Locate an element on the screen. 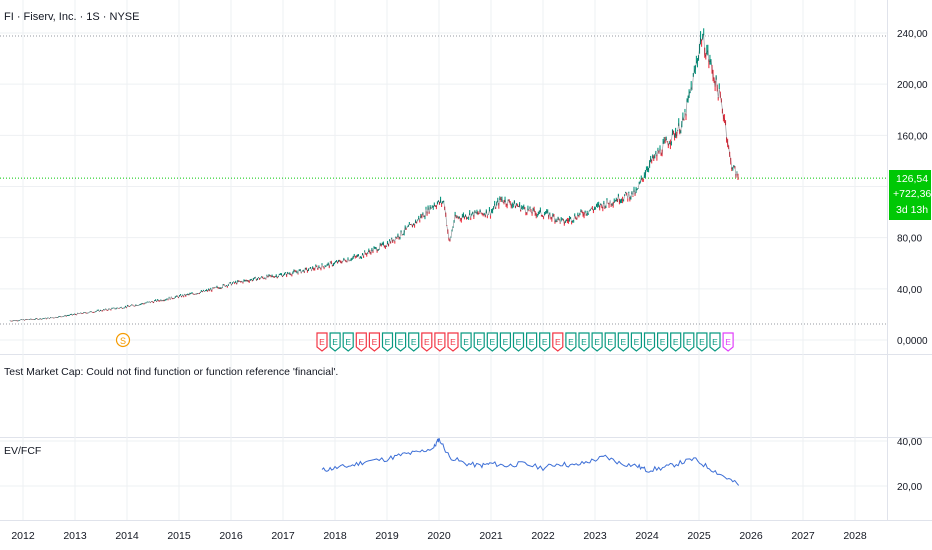 The width and height of the screenshot is (932, 550). indicator-axis-tick: 20,00 is located at coordinates (909, 487).